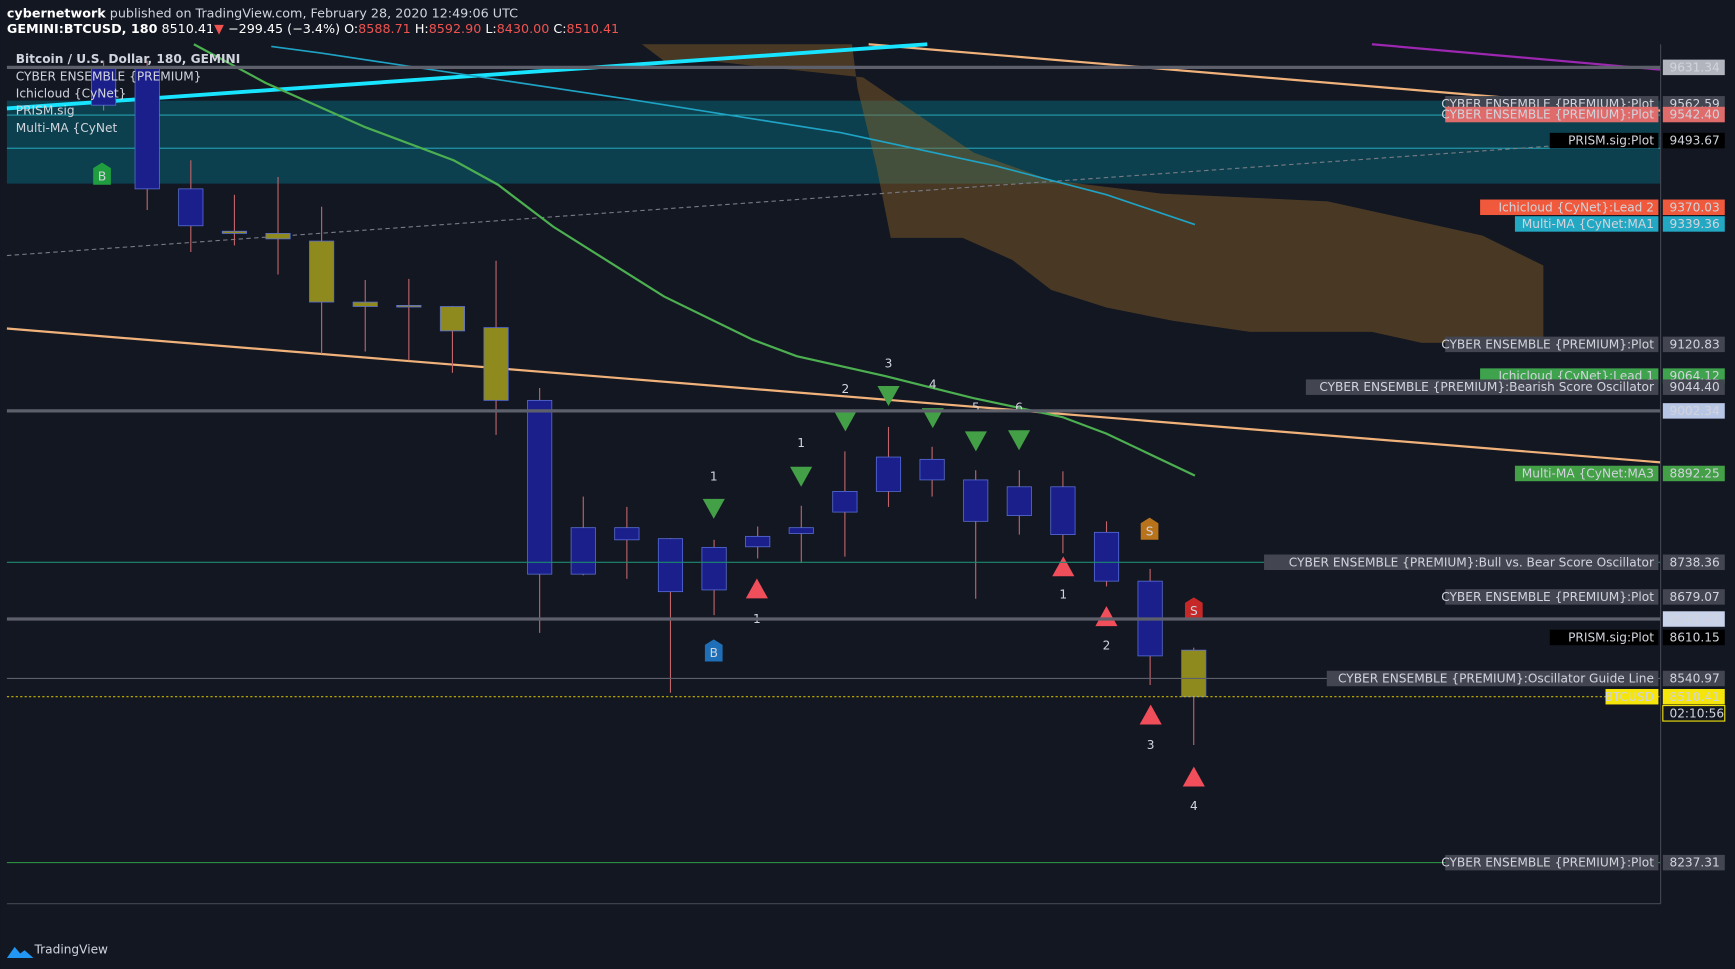  Describe the element at coordinates (1694, 387) in the screenshot. I see `marker-value: 9044.40` at that location.